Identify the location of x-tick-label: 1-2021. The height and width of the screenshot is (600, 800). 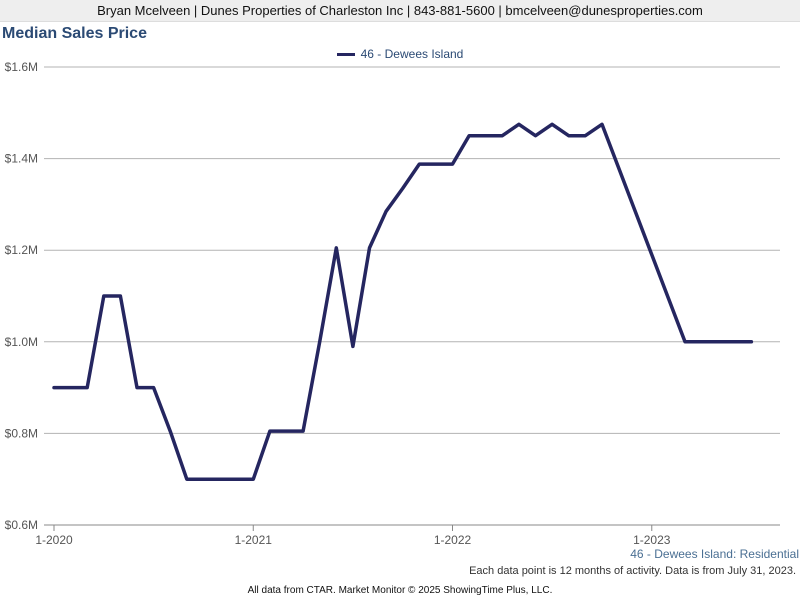
(254, 540).